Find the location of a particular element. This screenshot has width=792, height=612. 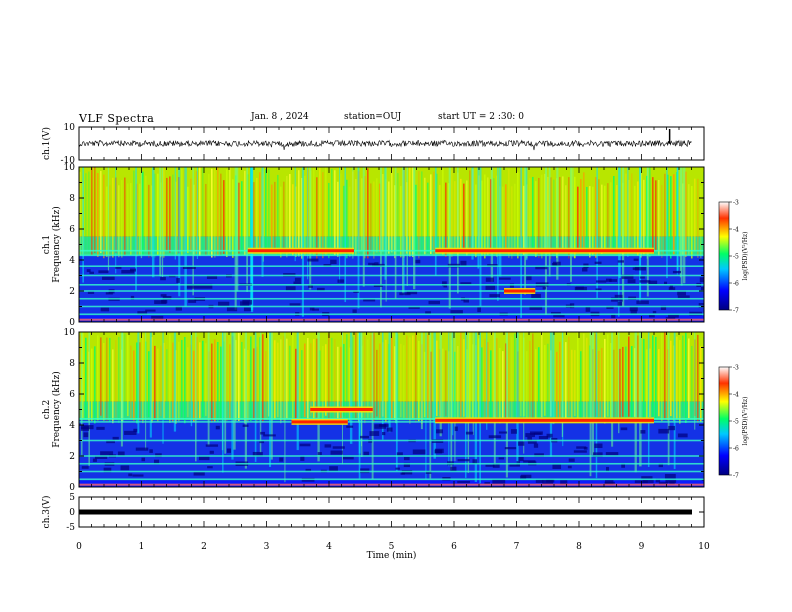

station-label: station=OUJ is located at coordinates (373, 117).